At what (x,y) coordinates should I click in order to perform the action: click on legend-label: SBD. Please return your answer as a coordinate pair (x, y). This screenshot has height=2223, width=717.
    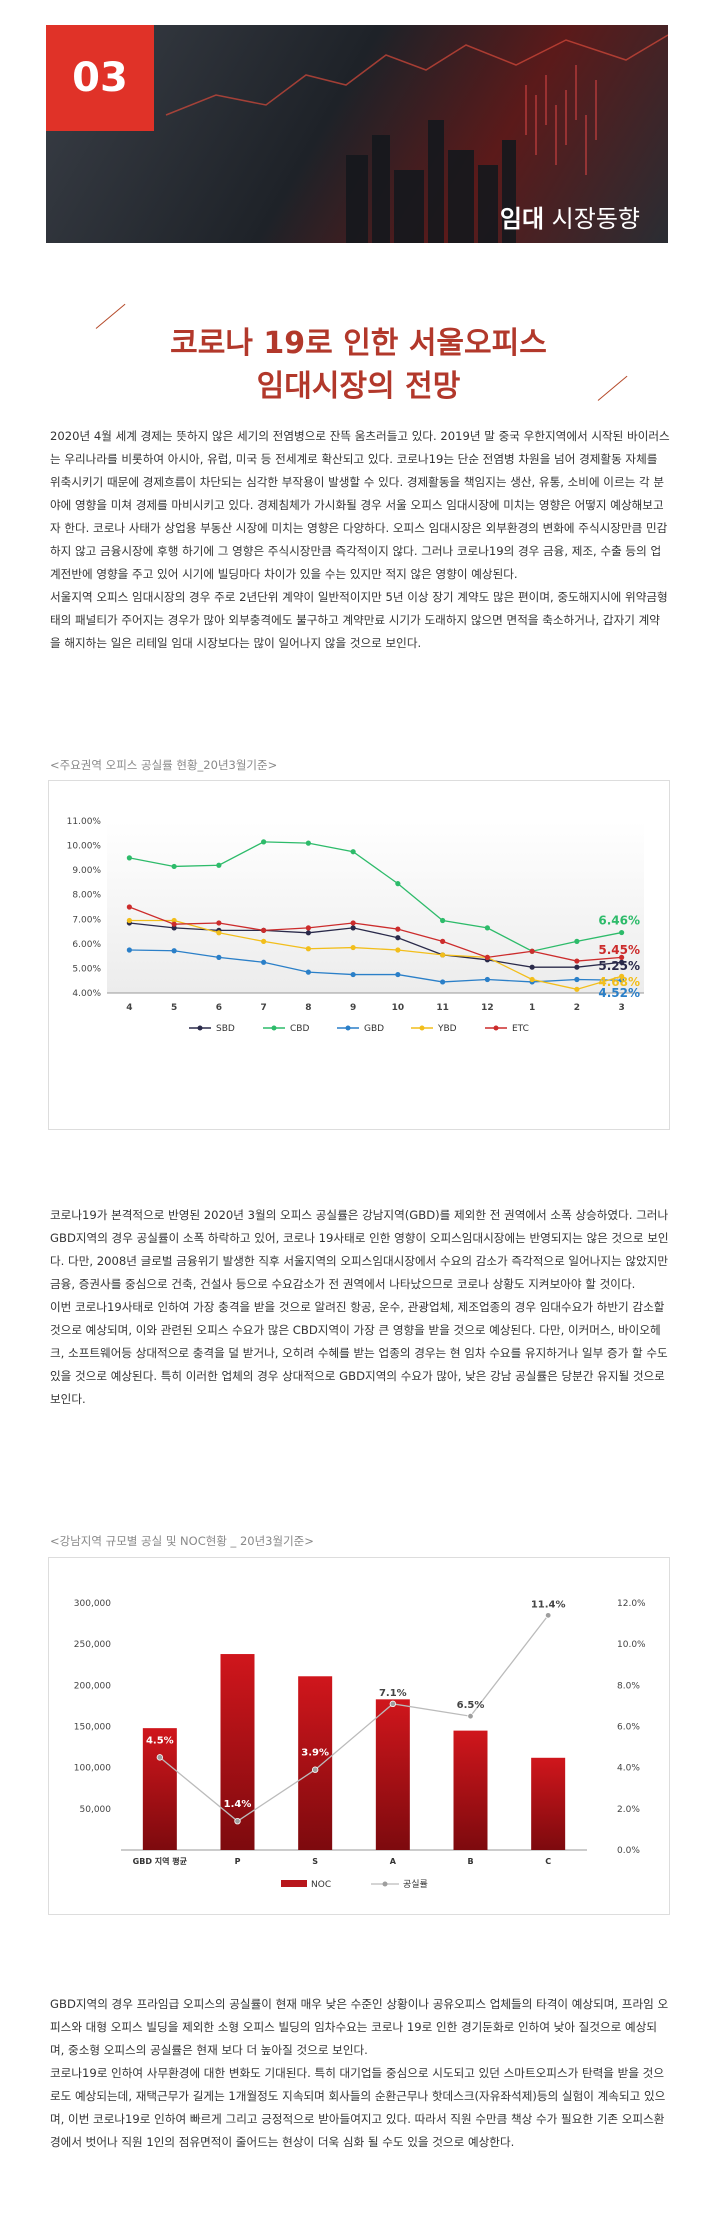
    Looking at the image, I should click on (225, 1029).